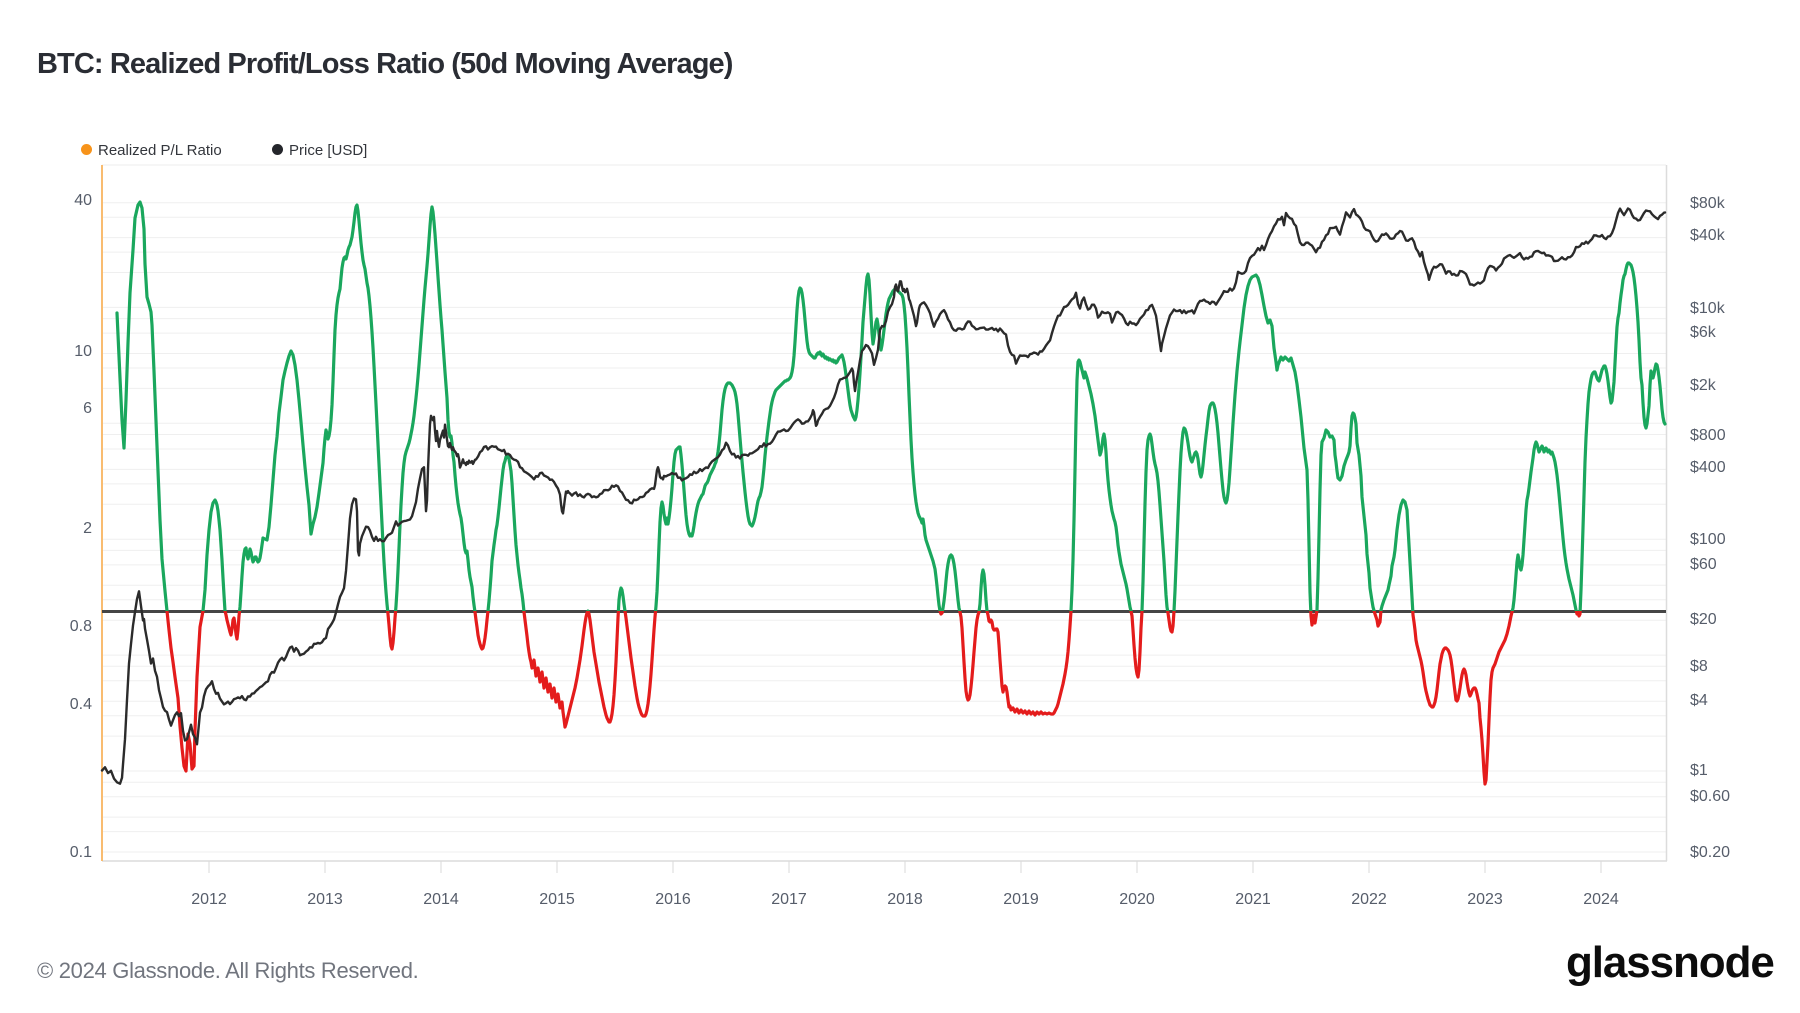 The height and width of the screenshot is (1013, 1800). I want to click on svg-text: $40k, so click(1708, 235).